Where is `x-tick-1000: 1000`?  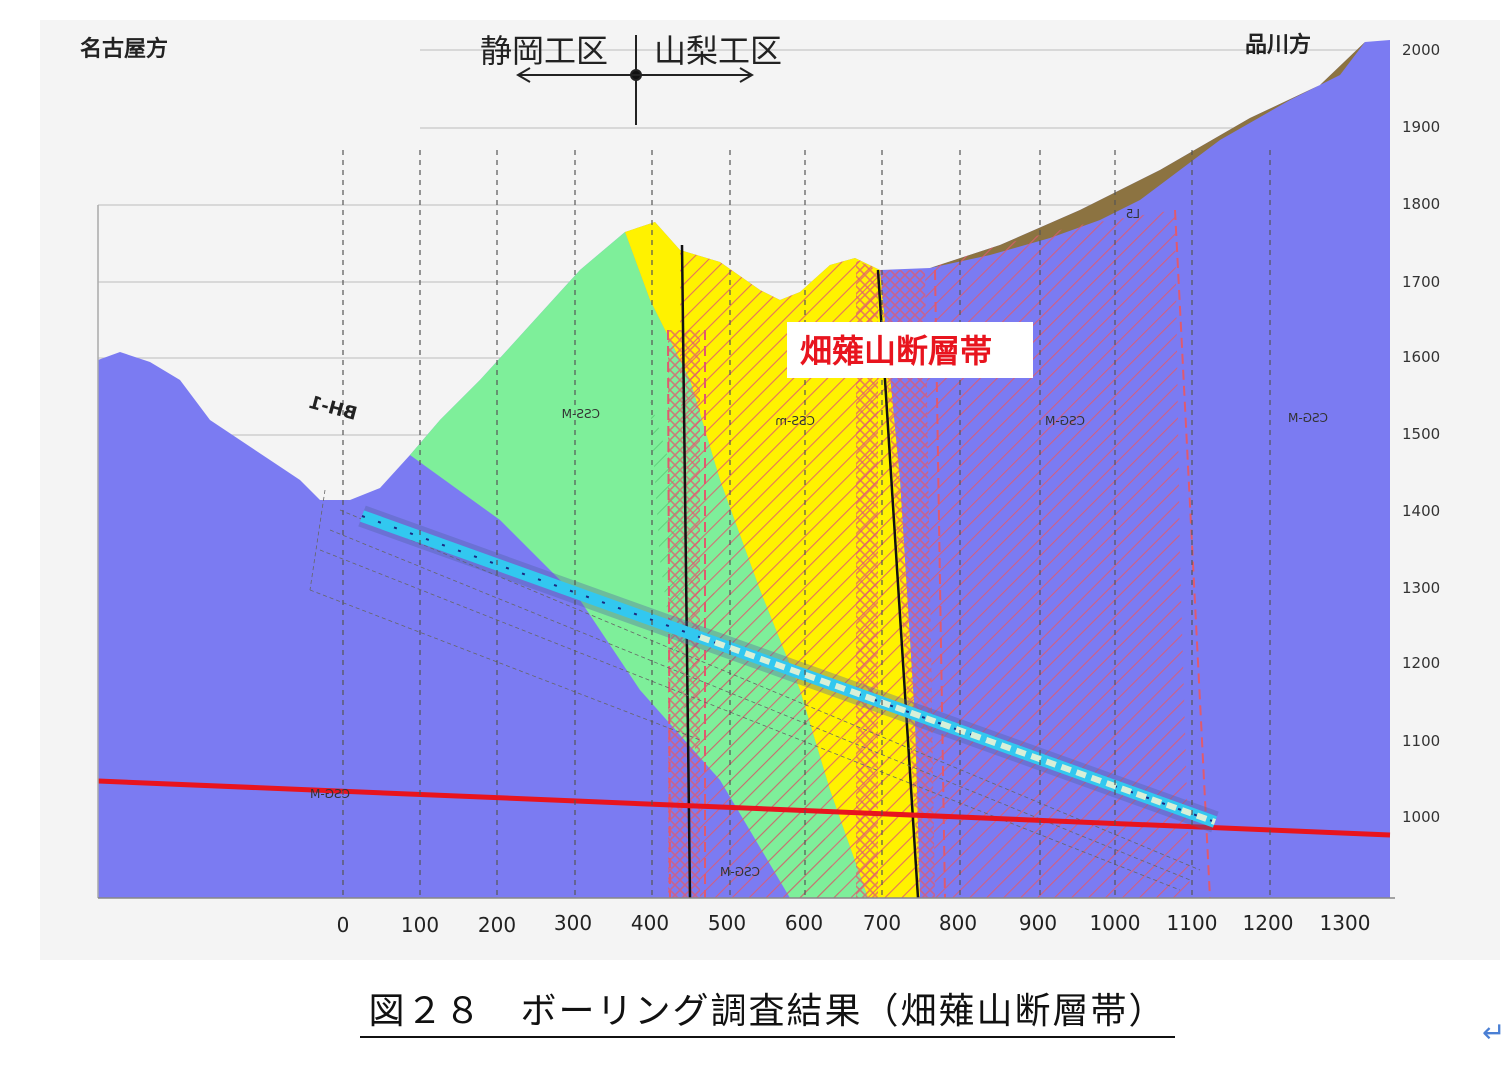
x-tick-1000: 1000 is located at coordinates (1115, 923).